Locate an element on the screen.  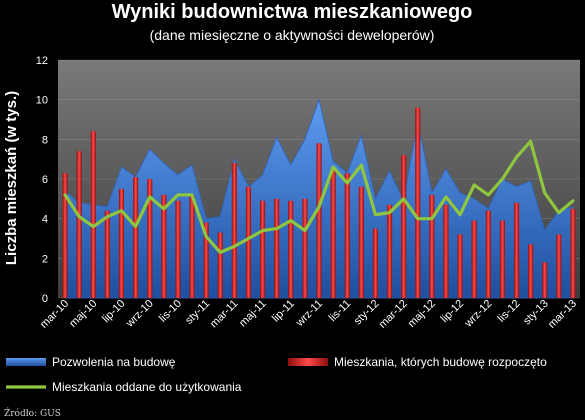
bar-paź-12 is located at coordinates (502, 259).